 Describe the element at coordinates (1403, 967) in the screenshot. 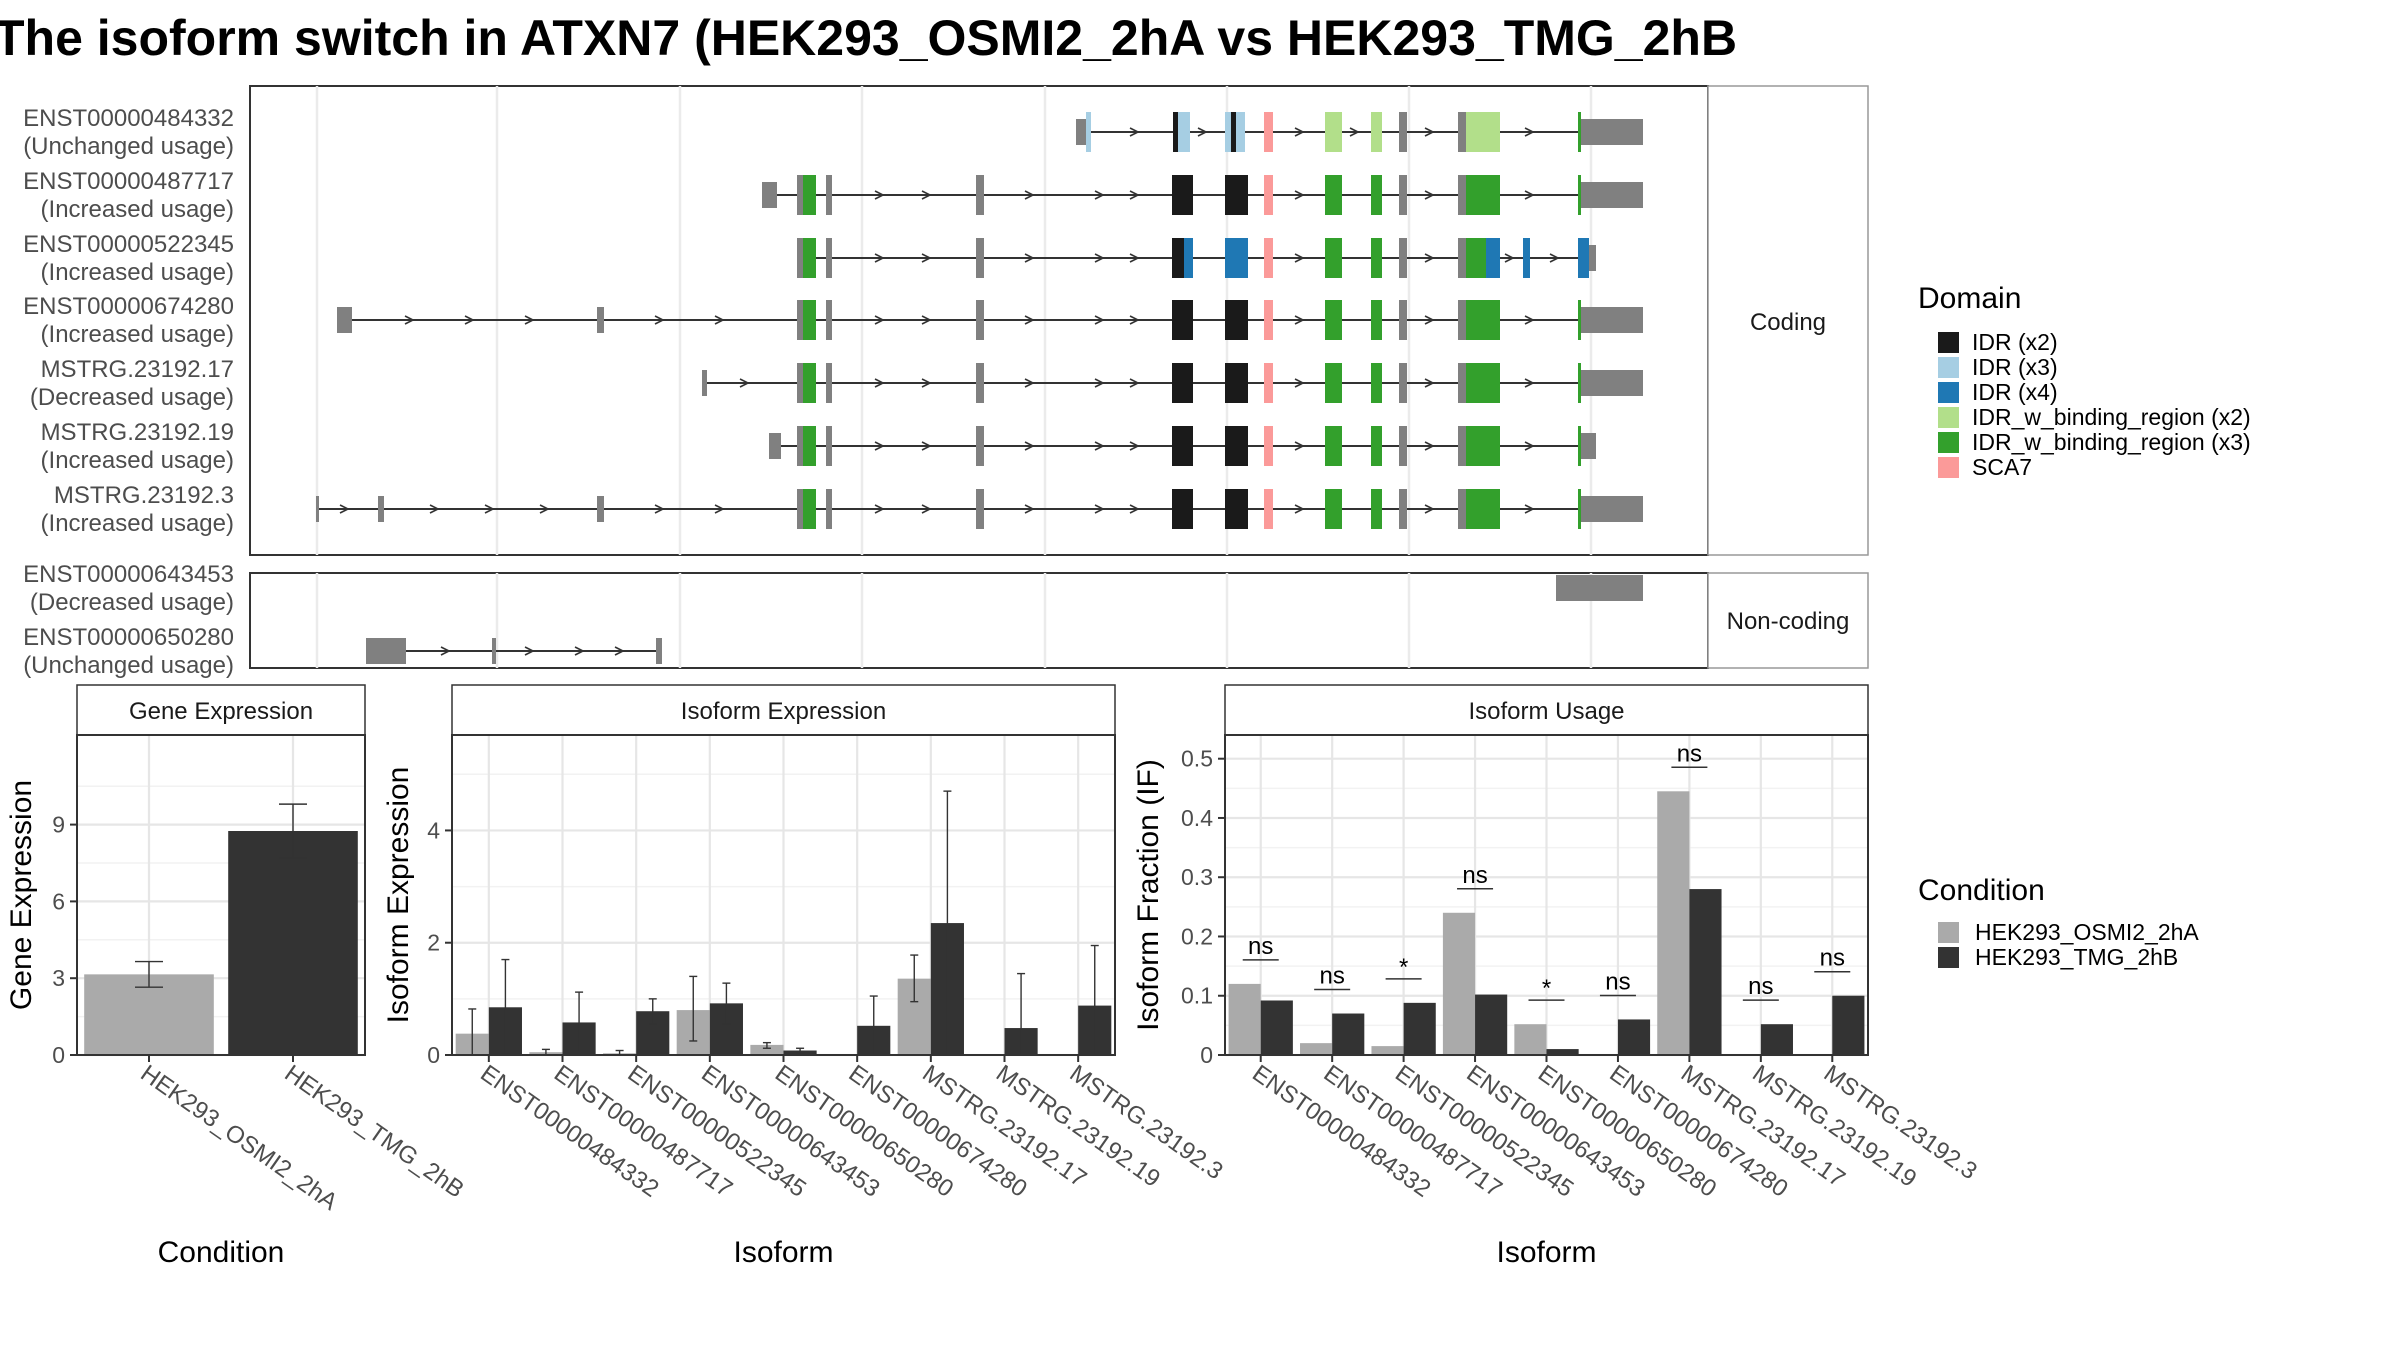

I see `significance-label: *` at that location.